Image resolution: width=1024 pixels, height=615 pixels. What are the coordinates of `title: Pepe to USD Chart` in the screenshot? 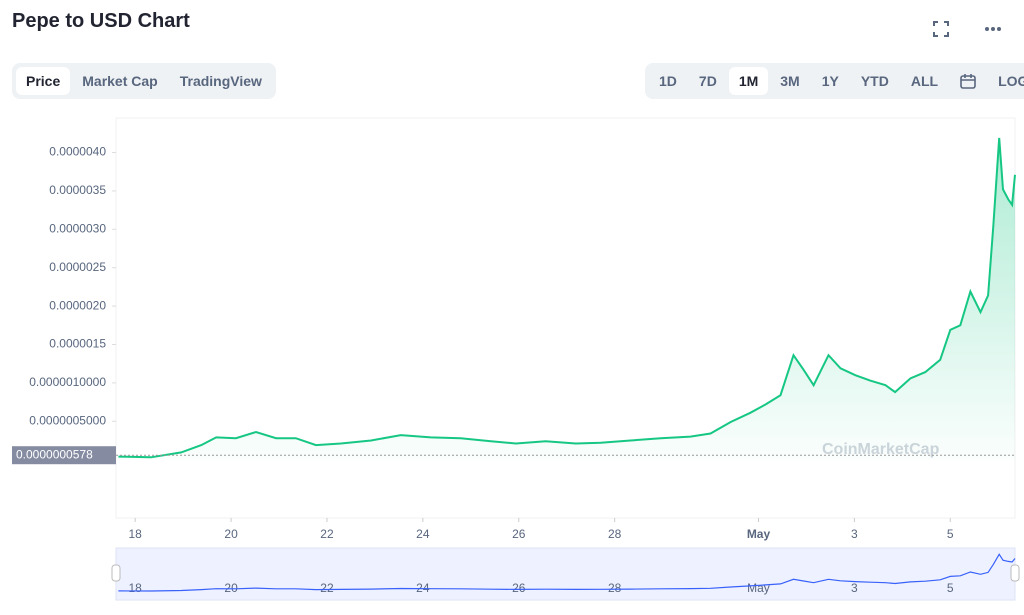 It's located at (101, 21).